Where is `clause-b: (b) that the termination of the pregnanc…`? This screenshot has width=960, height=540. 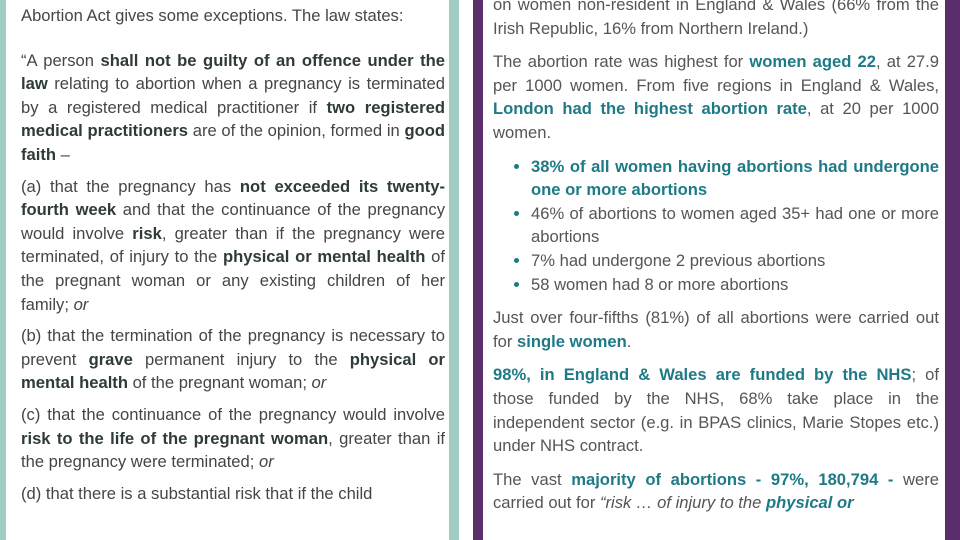 clause-b: (b) that the termination of the pregnanc… is located at coordinates (233, 359).